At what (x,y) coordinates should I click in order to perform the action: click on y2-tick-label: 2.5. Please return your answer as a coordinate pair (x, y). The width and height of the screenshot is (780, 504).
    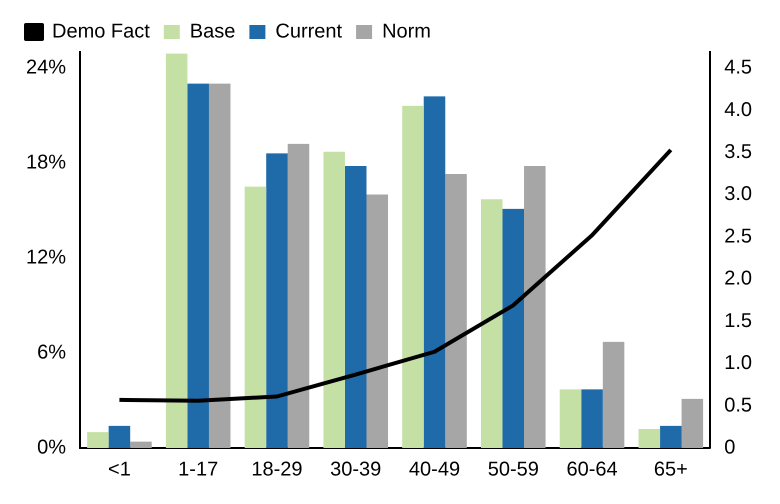
    Looking at the image, I should click on (738, 236).